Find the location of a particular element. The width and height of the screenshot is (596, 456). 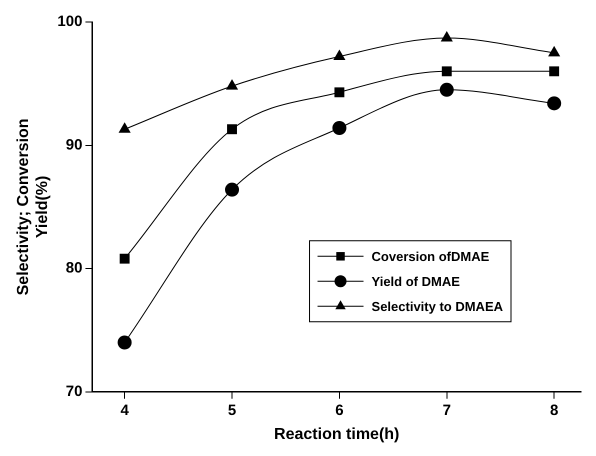

x-tick-label: 8 is located at coordinates (554, 410).